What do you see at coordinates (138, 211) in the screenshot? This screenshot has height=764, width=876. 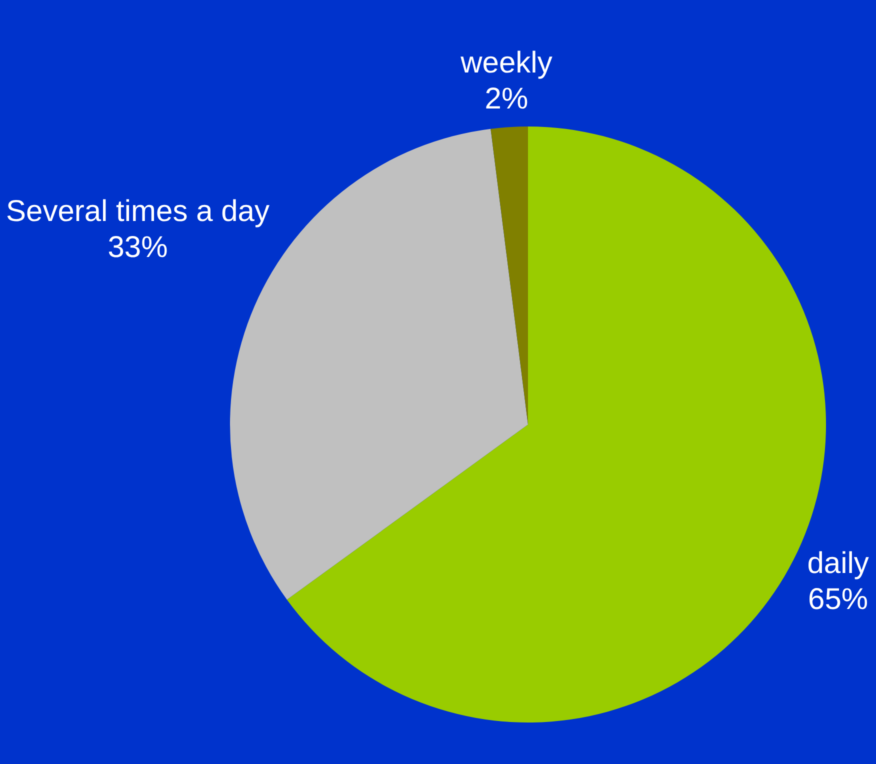 I see `slice-label: Several times a day` at bounding box center [138, 211].